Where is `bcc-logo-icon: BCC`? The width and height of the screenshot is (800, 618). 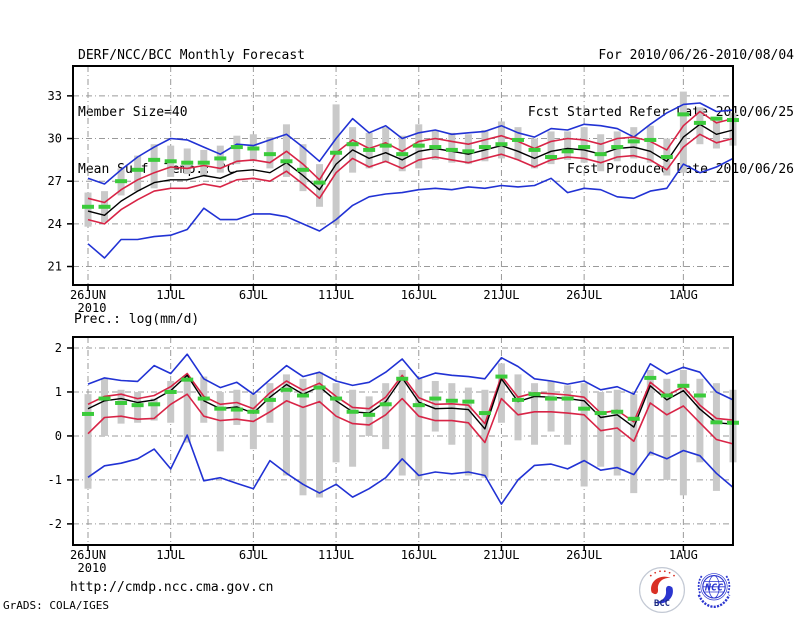 bcc-logo-icon: BCC is located at coordinates (662, 590).